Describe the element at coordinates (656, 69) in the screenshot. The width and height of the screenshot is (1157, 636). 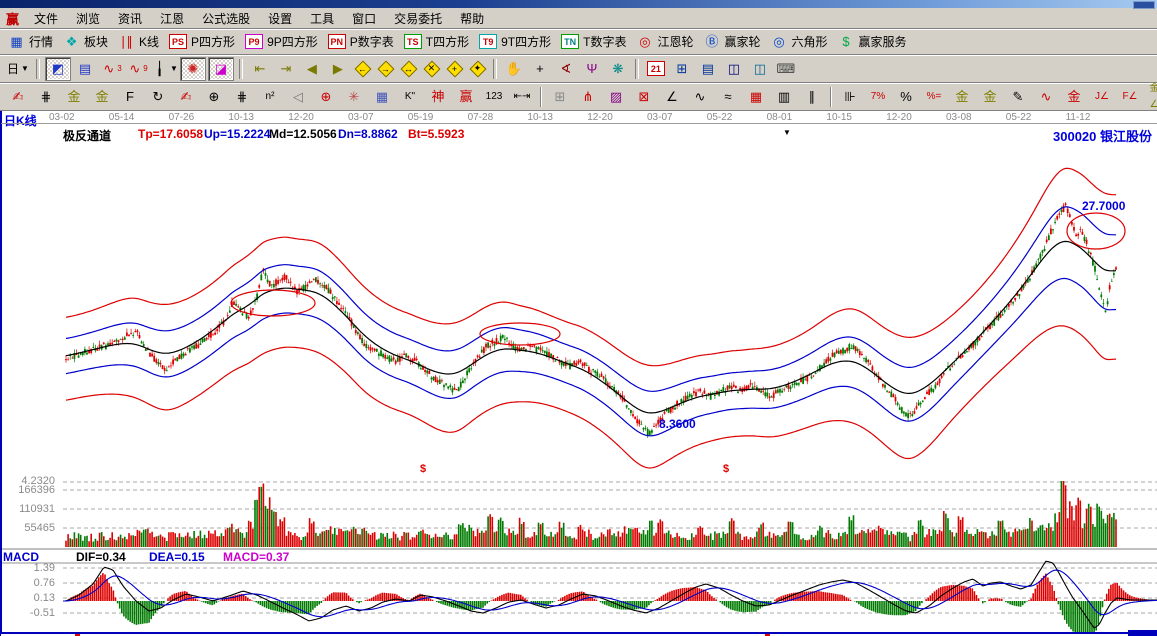
I see `calendar-button: 21` at that location.